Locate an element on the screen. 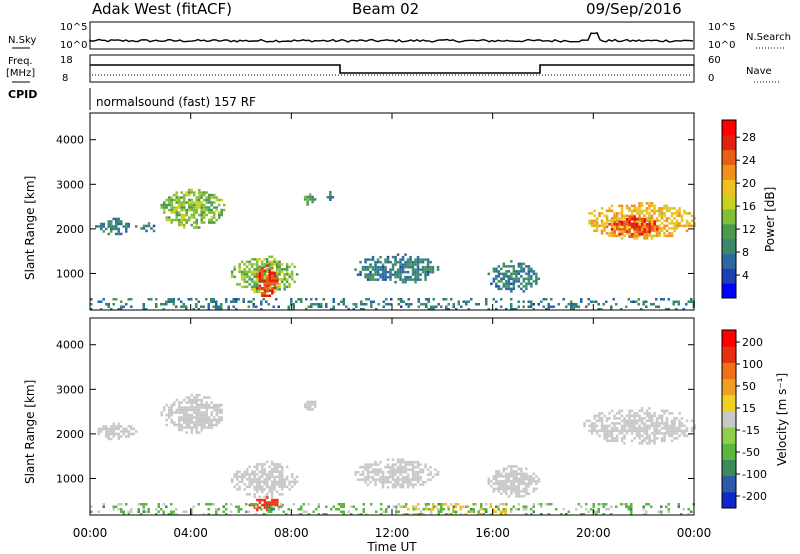 The height and width of the screenshot is (554, 800). colorbar-tick-label: 15 is located at coordinates (749, 408).